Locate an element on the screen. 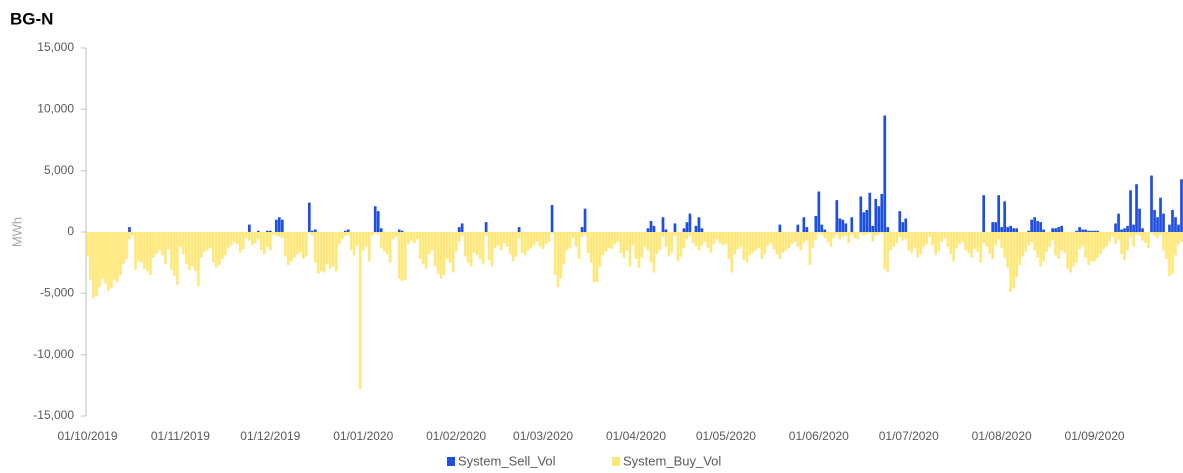  legend-label: System_Buy_Vol is located at coordinates (672, 460).